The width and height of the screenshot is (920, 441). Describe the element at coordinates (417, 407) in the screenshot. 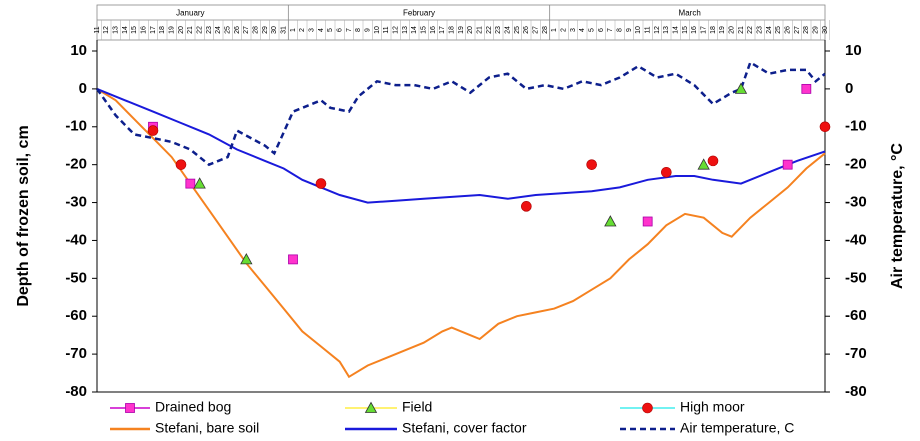

I see `legend-label: Field` at that location.